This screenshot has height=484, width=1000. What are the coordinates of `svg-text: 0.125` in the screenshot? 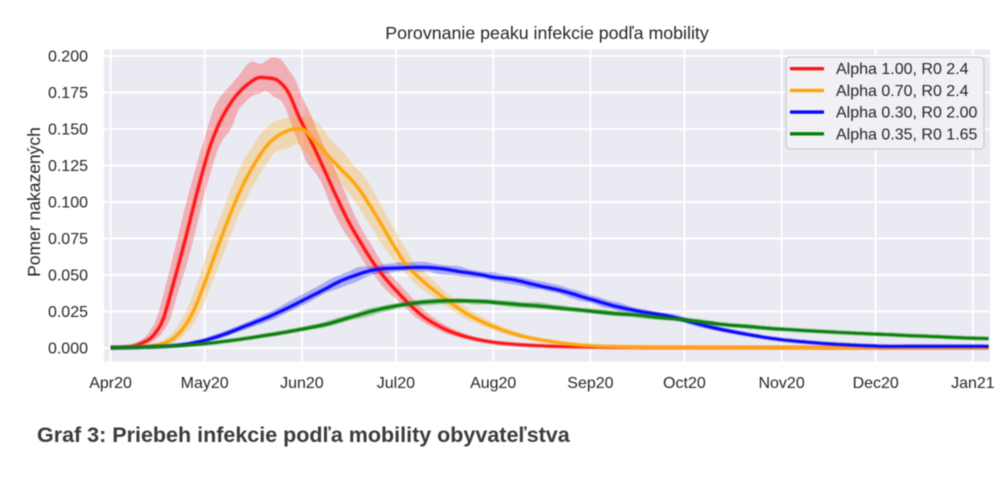 It's located at (68, 166).